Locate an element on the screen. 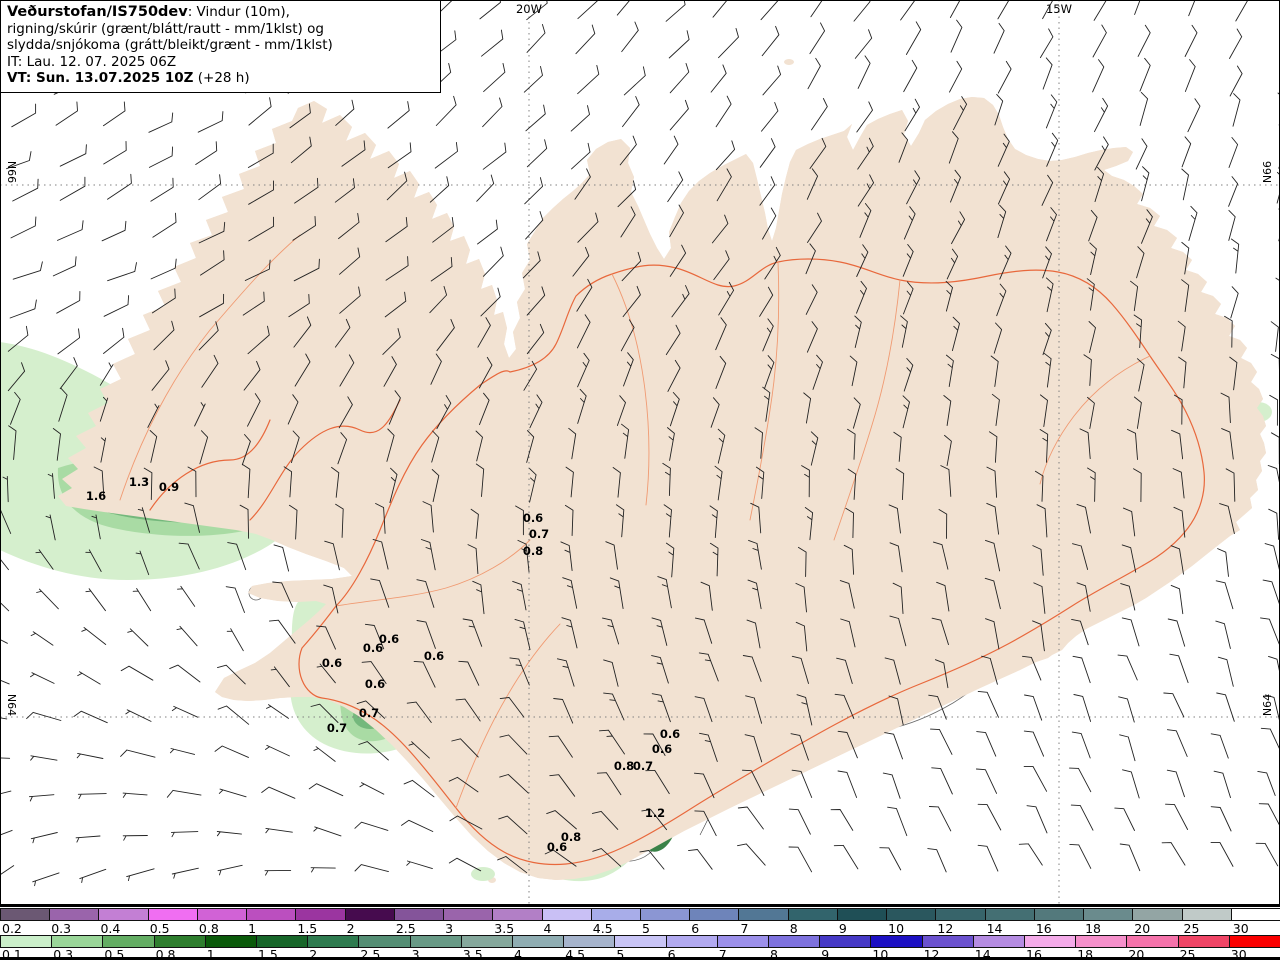 The width and height of the screenshot is (1280, 960). colorbar-tick-label: 0.3 is located at coordinates (61, 928).